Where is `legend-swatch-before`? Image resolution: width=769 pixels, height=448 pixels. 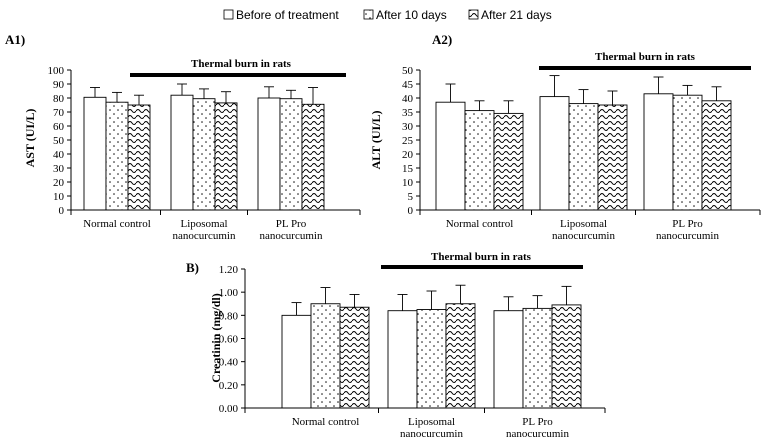 legend-swatch-before is located at coordinates (228, 14).